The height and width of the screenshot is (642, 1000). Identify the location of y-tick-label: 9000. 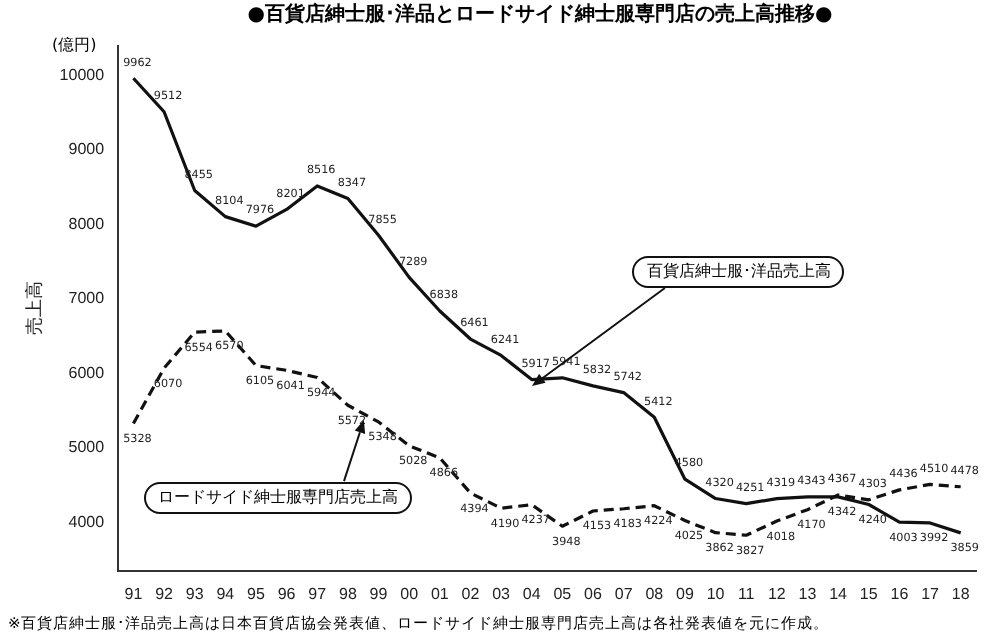
(87, 149).